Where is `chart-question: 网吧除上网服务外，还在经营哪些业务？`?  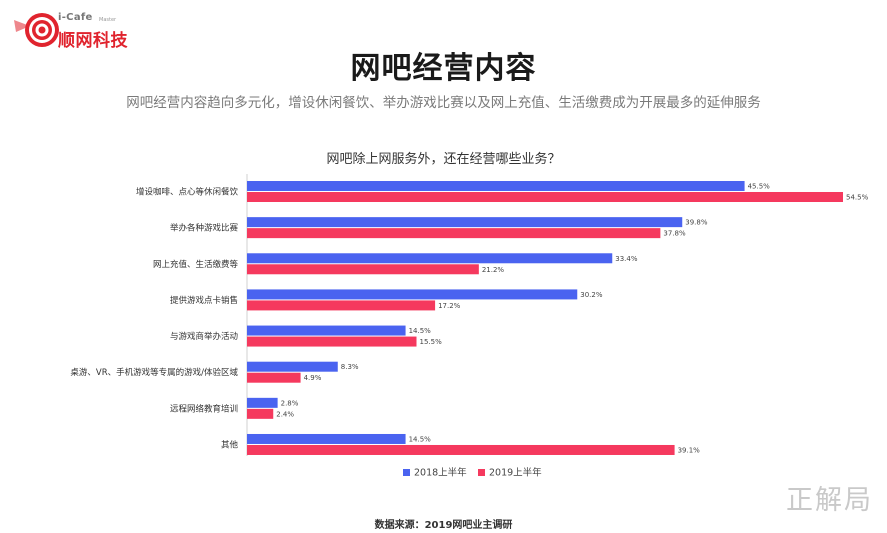
chart-question: 网吧除上网服务外，还在经营哪些业务？ is located at coordinates (443, 159).